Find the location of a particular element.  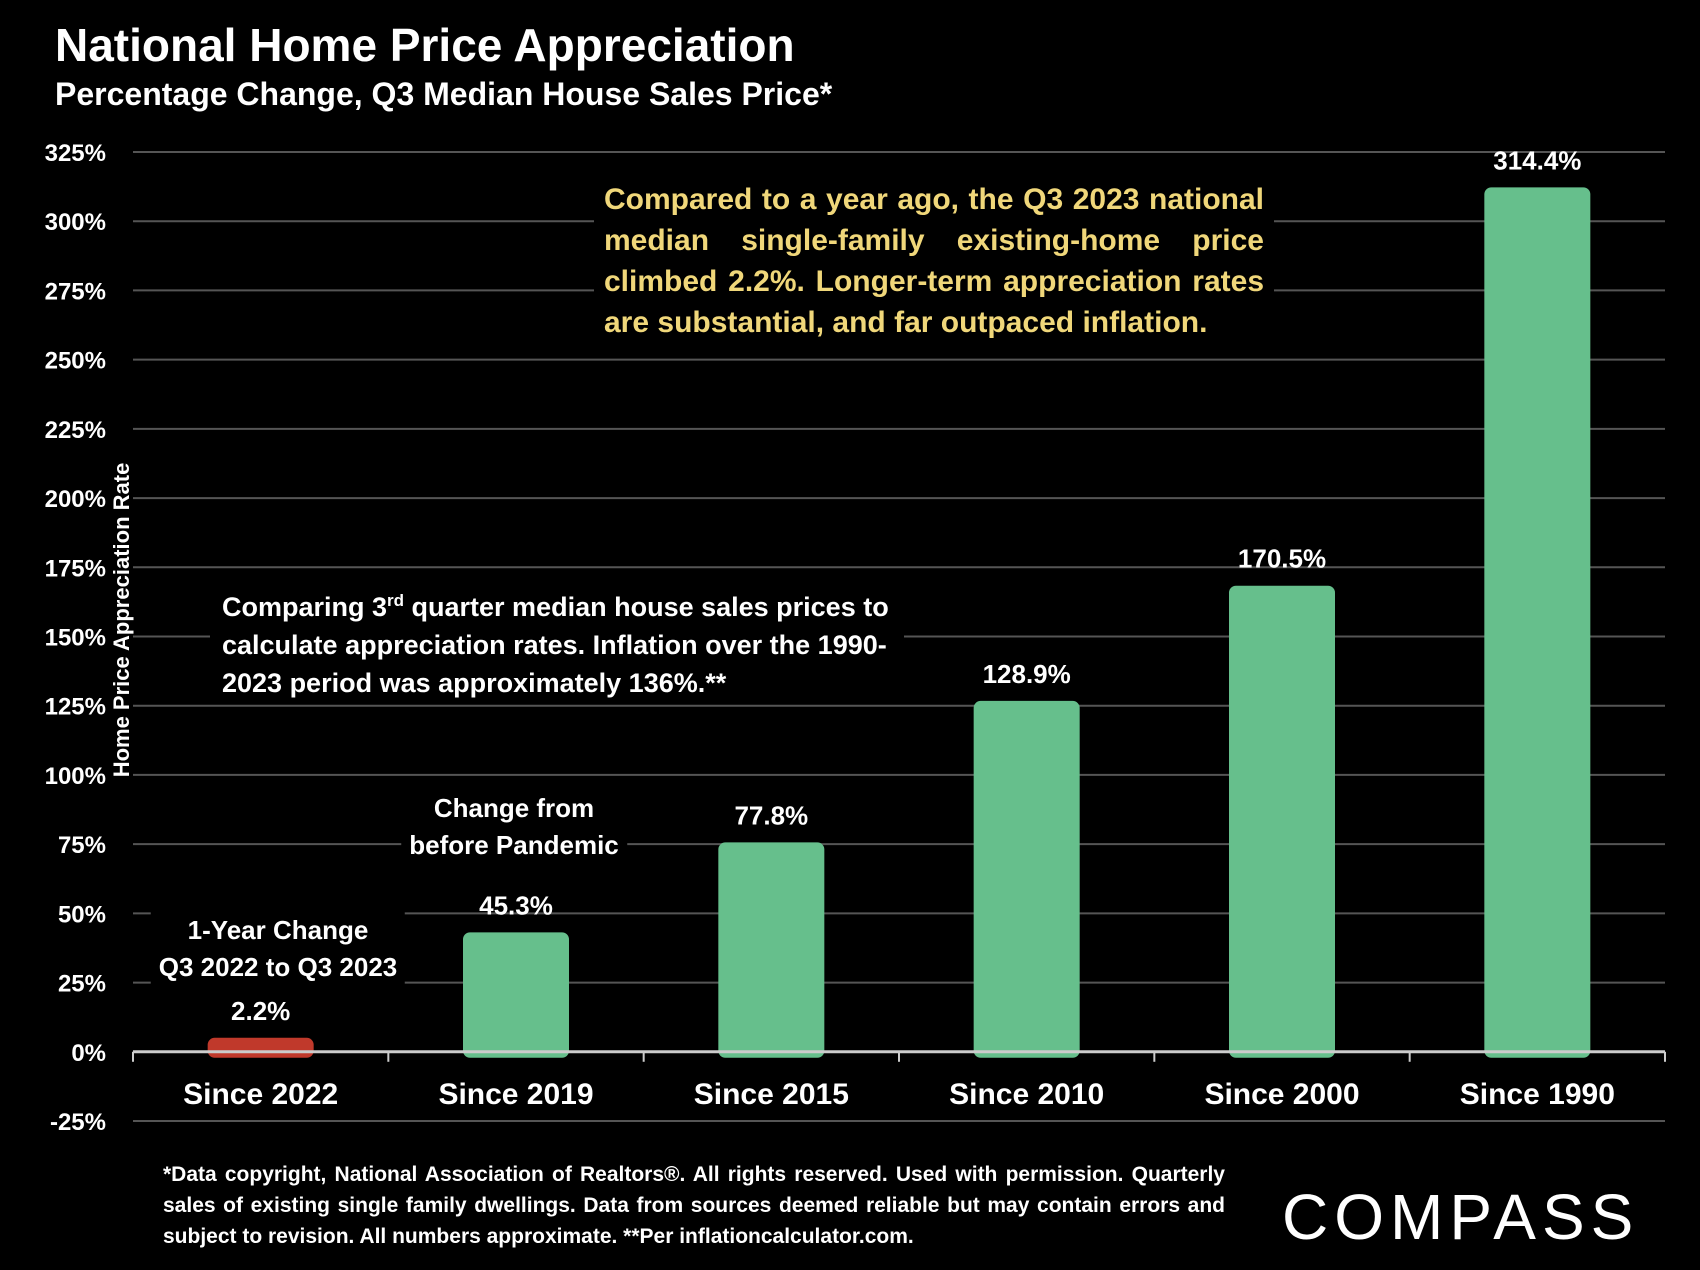

x-tick-label: Since 2010 is located at coordinates (1026, 1094).